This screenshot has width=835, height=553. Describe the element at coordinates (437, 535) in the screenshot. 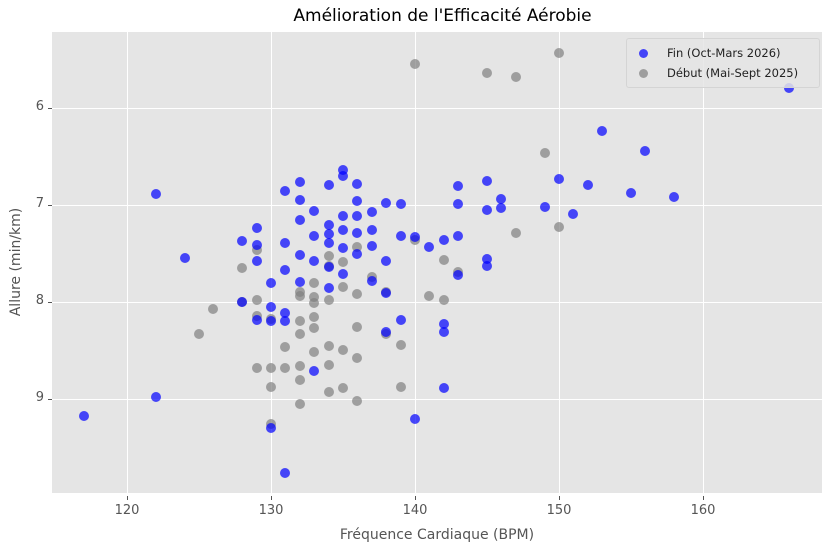

I see `x-axis-title: Fréquence Cardiaque (BPM)` at that location.